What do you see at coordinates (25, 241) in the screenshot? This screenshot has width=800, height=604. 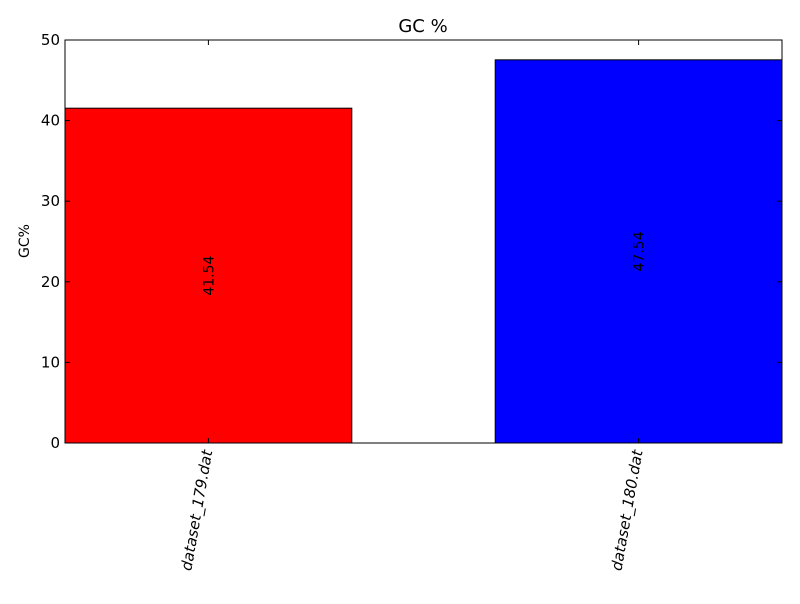 I see `y-axis-label: GC%` at bounding box center [25, 241].